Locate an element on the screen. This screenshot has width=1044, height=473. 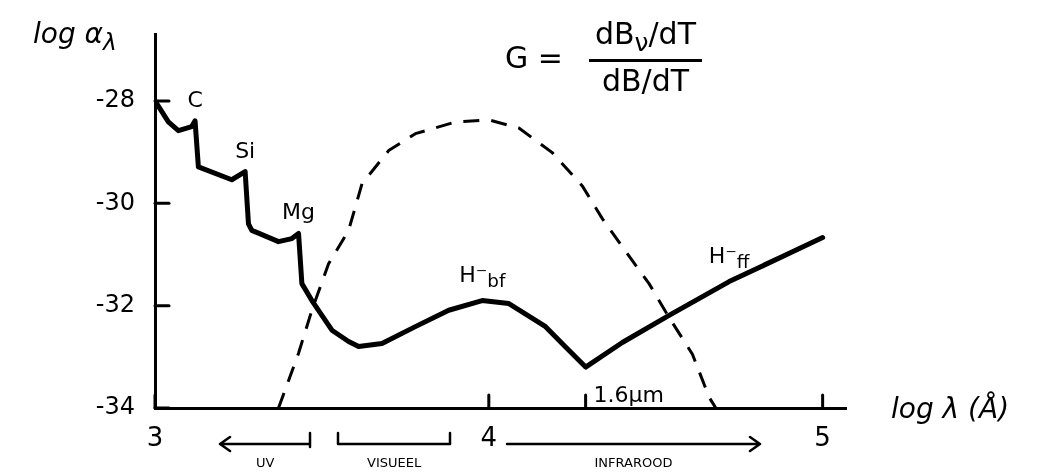
x-tick-label: 5 is located at coordinates (822, 437).